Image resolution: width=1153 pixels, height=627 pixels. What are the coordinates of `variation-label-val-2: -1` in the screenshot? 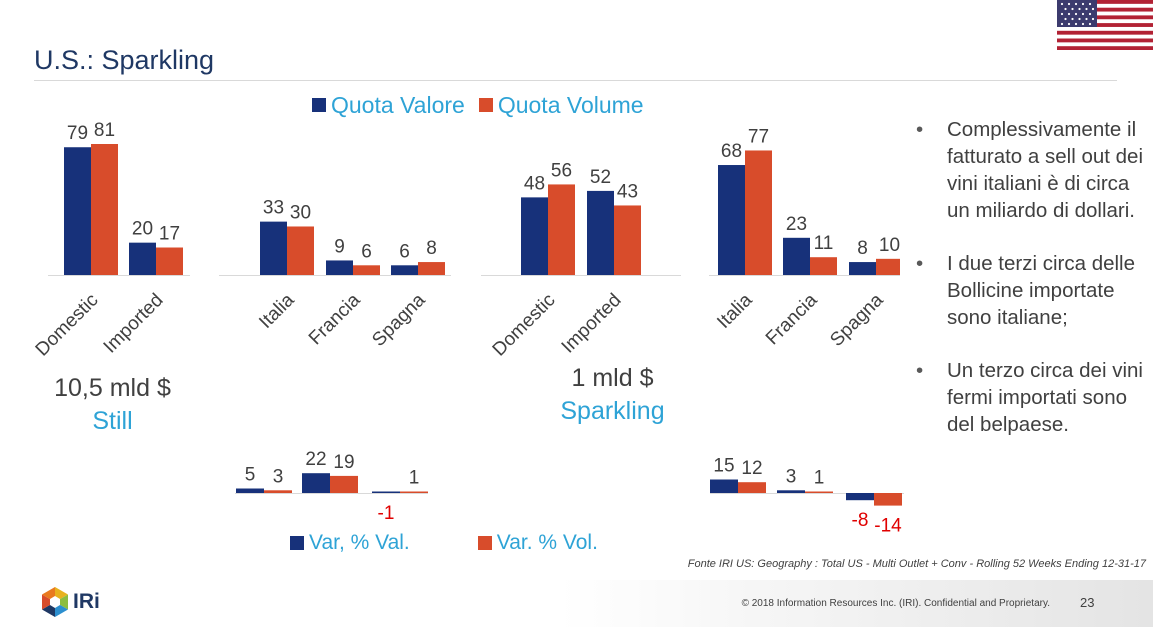 It's located at (386, 513).